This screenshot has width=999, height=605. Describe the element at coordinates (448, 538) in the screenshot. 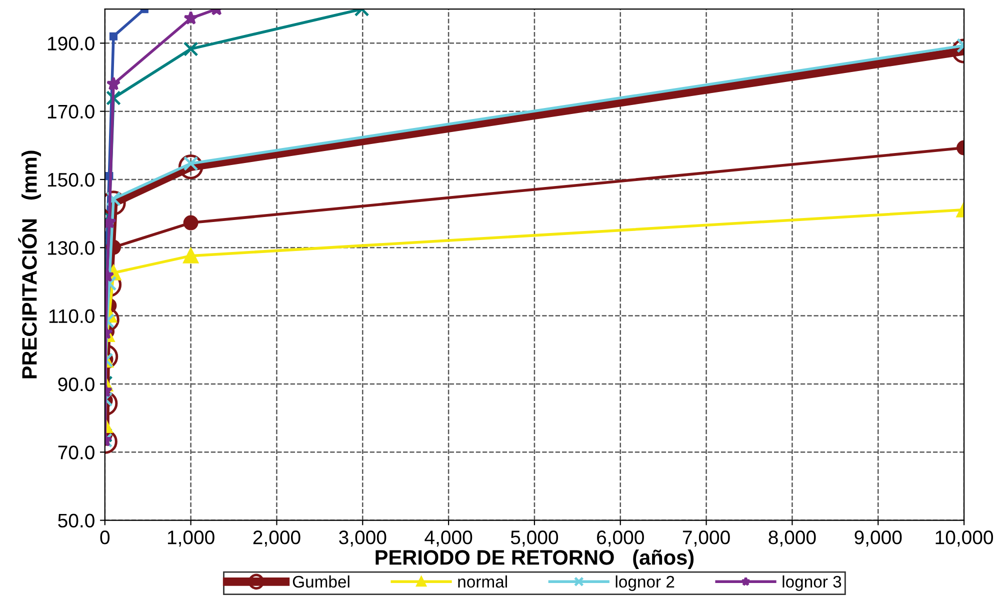

I see `x-tick-label: 4,000` at that location.